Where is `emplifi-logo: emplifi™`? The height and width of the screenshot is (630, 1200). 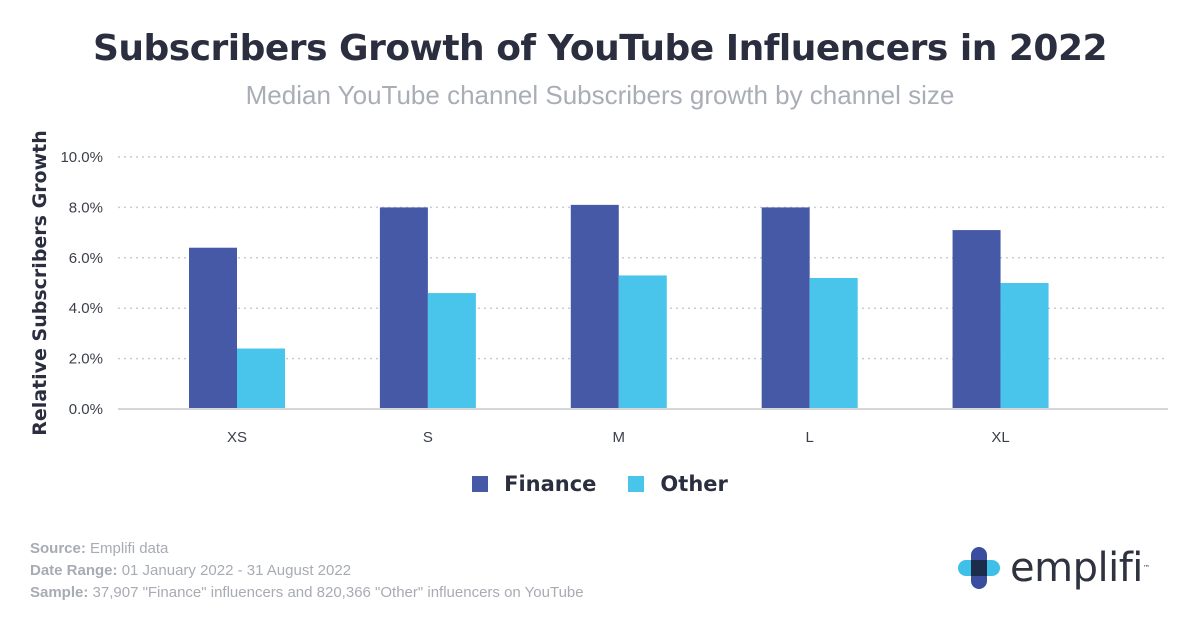
emplifi-logo: emplifi™ is located at coordinates (1054, 568).